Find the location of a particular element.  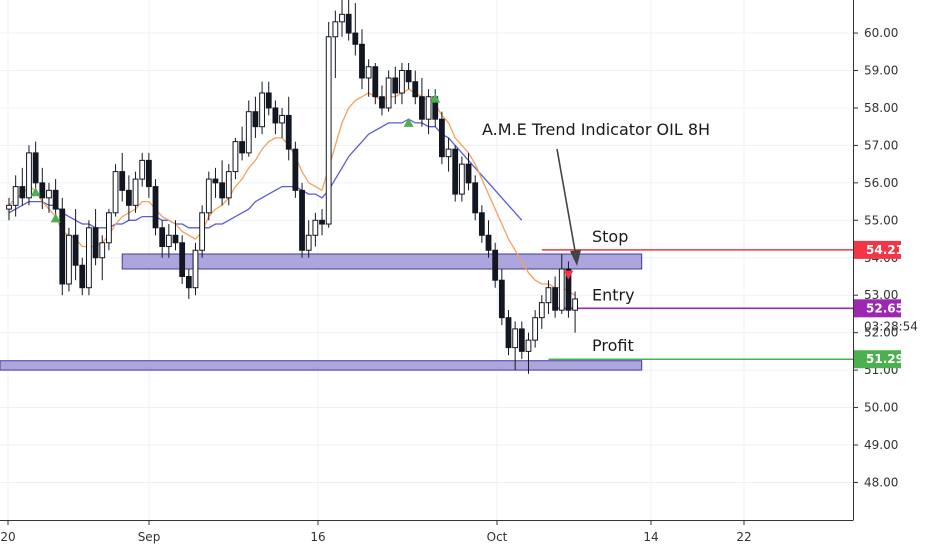

annotation-arrow-head is located at coordinates (575, 258).